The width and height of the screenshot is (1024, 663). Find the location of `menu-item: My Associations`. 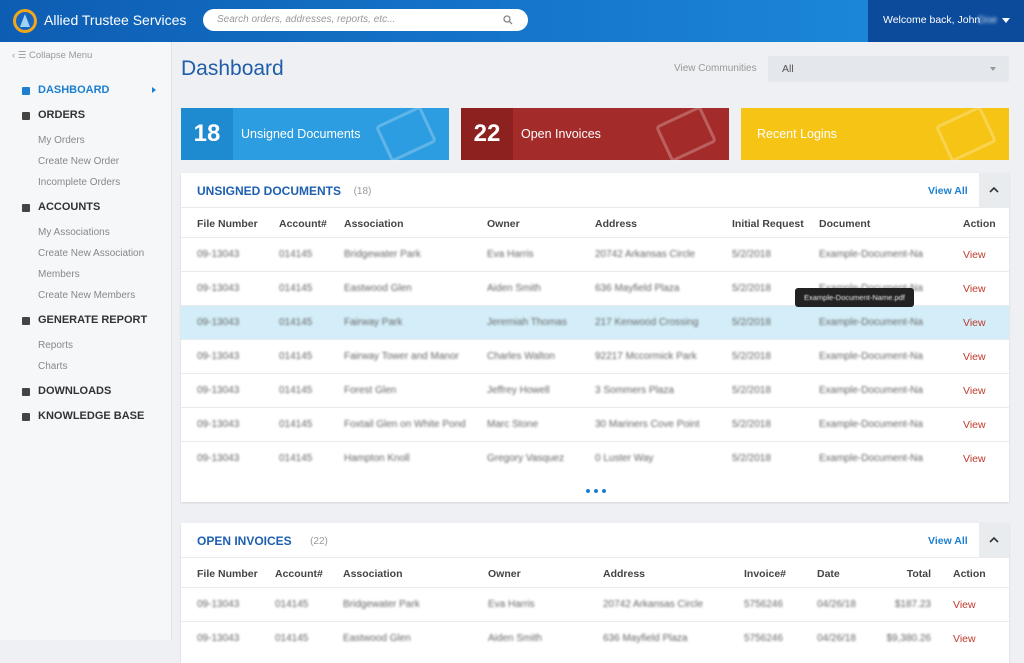

menu-item: My Associations is located at coordinates (74, 232).